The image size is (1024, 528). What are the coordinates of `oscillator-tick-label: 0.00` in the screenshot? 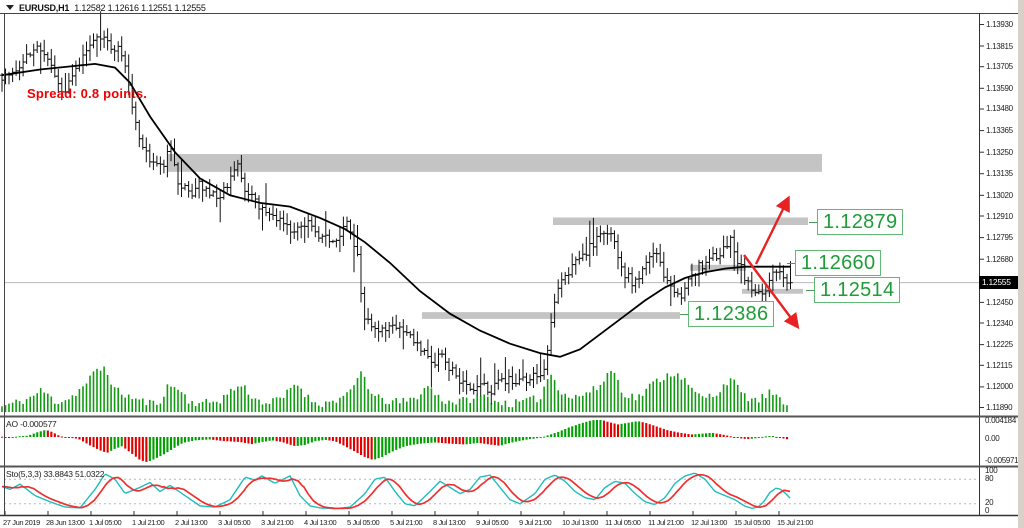 It's located at (992, 438).